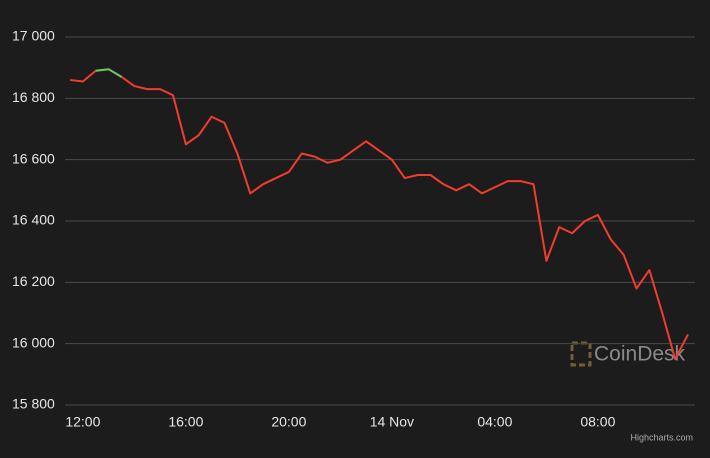 This screenshot has width=710, height=458. Describe the element at coordinates (494, 422) in the screenshot. I see `x-tick-label: 04:00` at that location.